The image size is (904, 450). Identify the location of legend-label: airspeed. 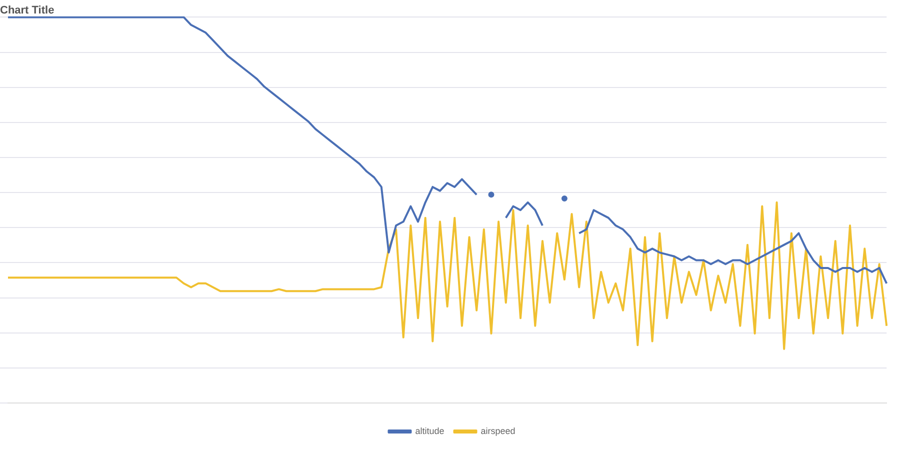
(498, 431).